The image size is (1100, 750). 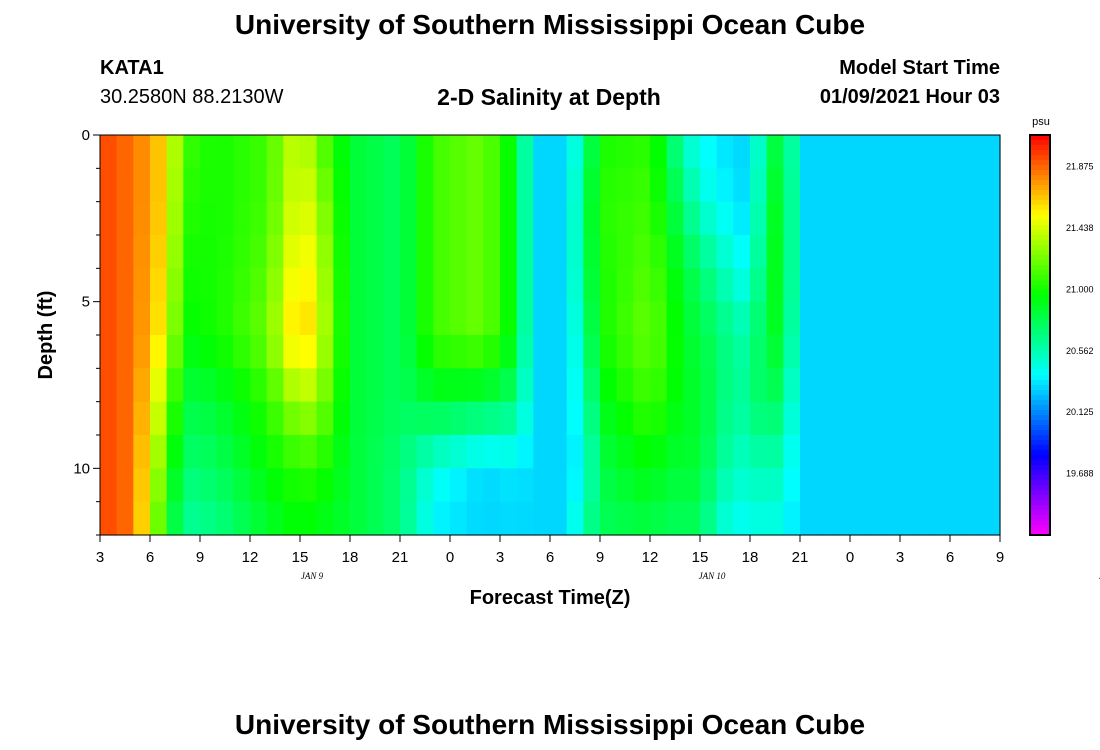 What do you see at coordinates (100, 557) in the screenshot?
I see `x-tick-label: 3` at bounding box center [100, 557].